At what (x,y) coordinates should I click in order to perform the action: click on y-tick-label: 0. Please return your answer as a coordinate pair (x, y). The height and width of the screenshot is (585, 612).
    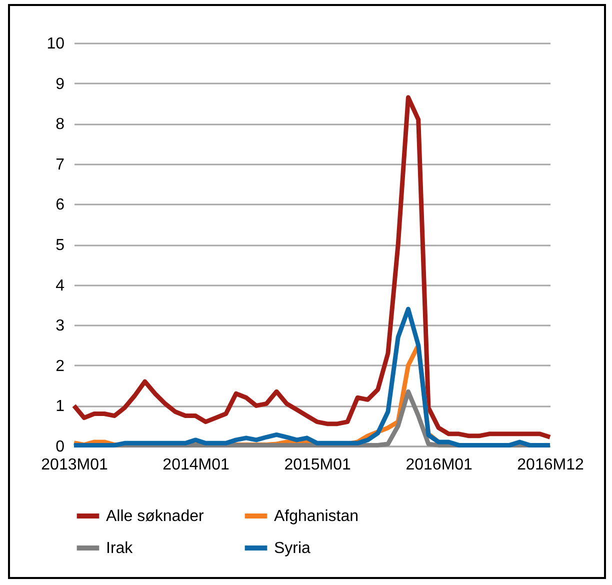
    Looking at the image, I should click on (60, 447).